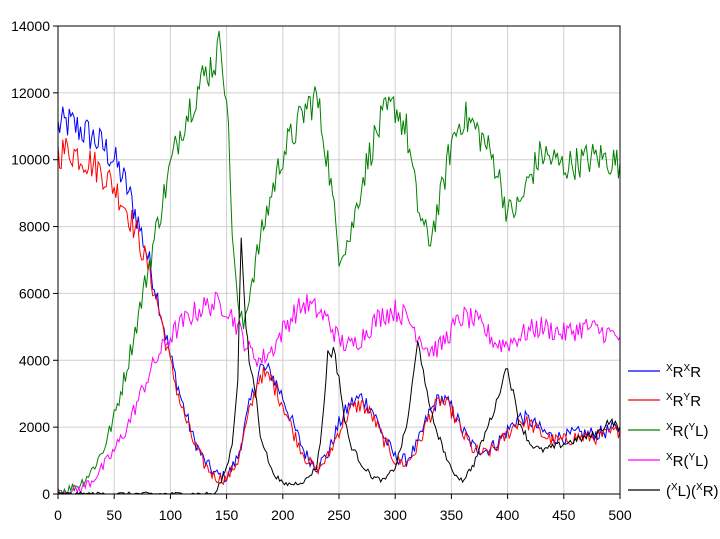 The image size is (720, 539). Describe the element at coordinates (396, 515) in the screenshot. I see `x-tick-label: 300` at that location.